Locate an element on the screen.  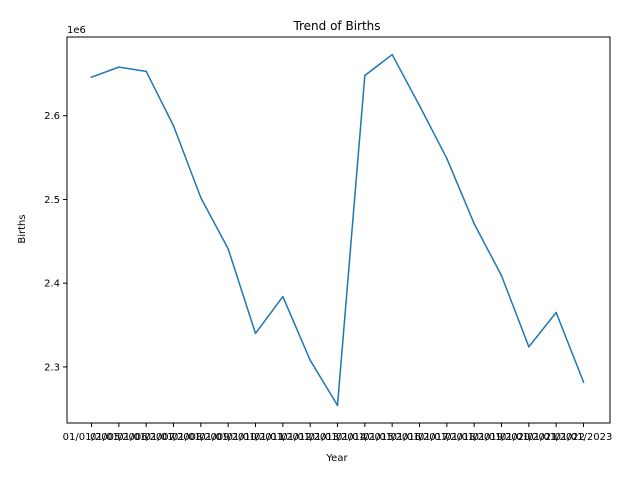
y-tick-label: 2.4 is located at coordinates (52, 284).